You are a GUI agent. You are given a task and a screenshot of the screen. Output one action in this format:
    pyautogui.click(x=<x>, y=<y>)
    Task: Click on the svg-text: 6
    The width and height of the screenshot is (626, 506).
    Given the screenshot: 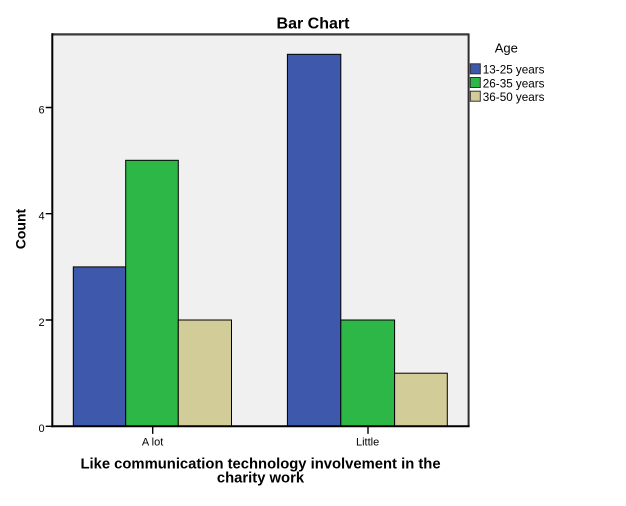 What is the action you would take?
    pyautogui.click(x=41, y=110)
    